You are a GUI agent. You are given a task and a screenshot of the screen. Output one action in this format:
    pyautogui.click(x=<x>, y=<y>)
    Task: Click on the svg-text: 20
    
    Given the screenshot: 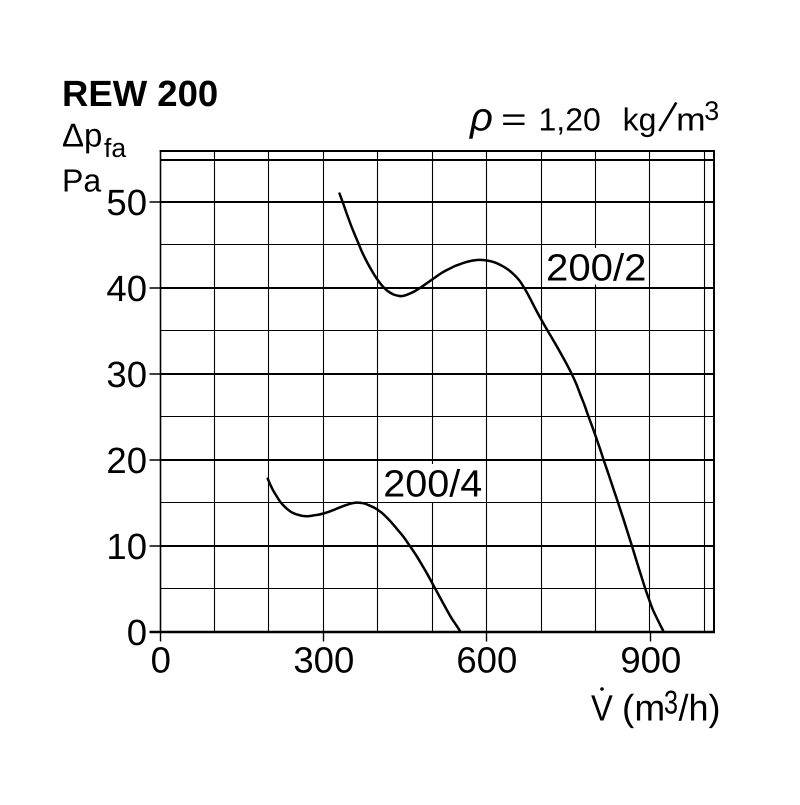 What is the action you would take?
    pyautogui.click(x=126, y=460)
    